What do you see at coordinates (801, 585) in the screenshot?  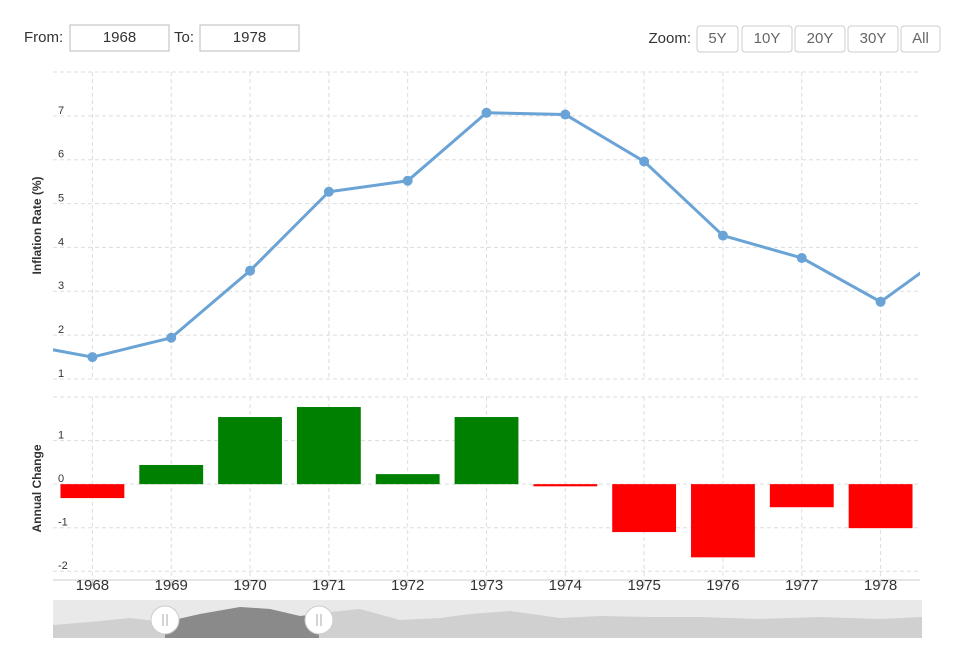 I see `x-tick-label: 1977` at bounding box center [801, 585].